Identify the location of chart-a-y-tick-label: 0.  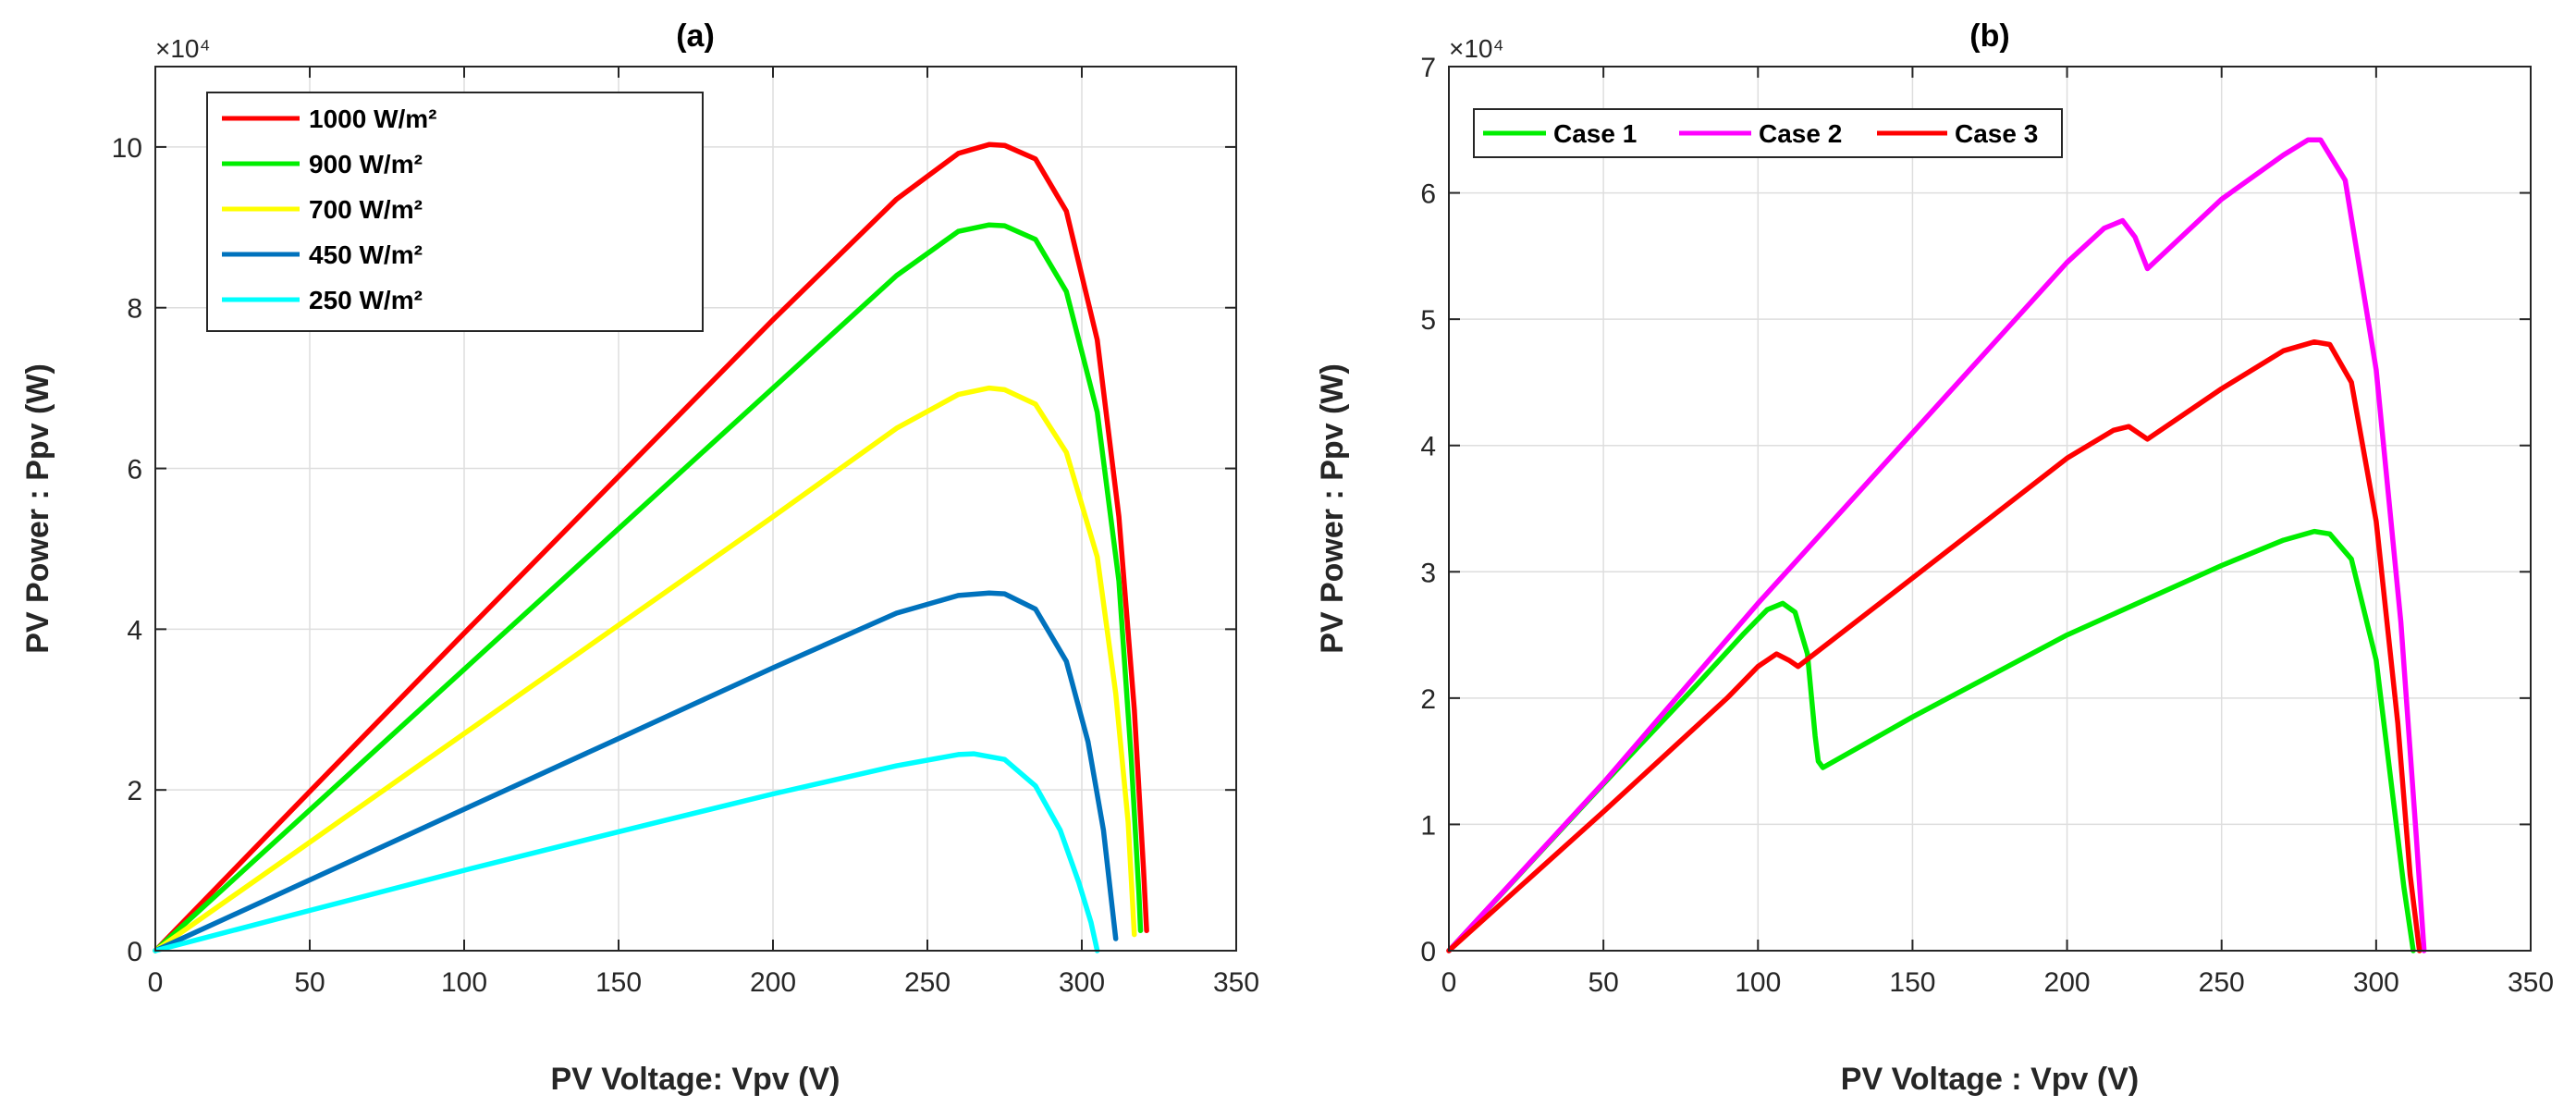
(134, 952).